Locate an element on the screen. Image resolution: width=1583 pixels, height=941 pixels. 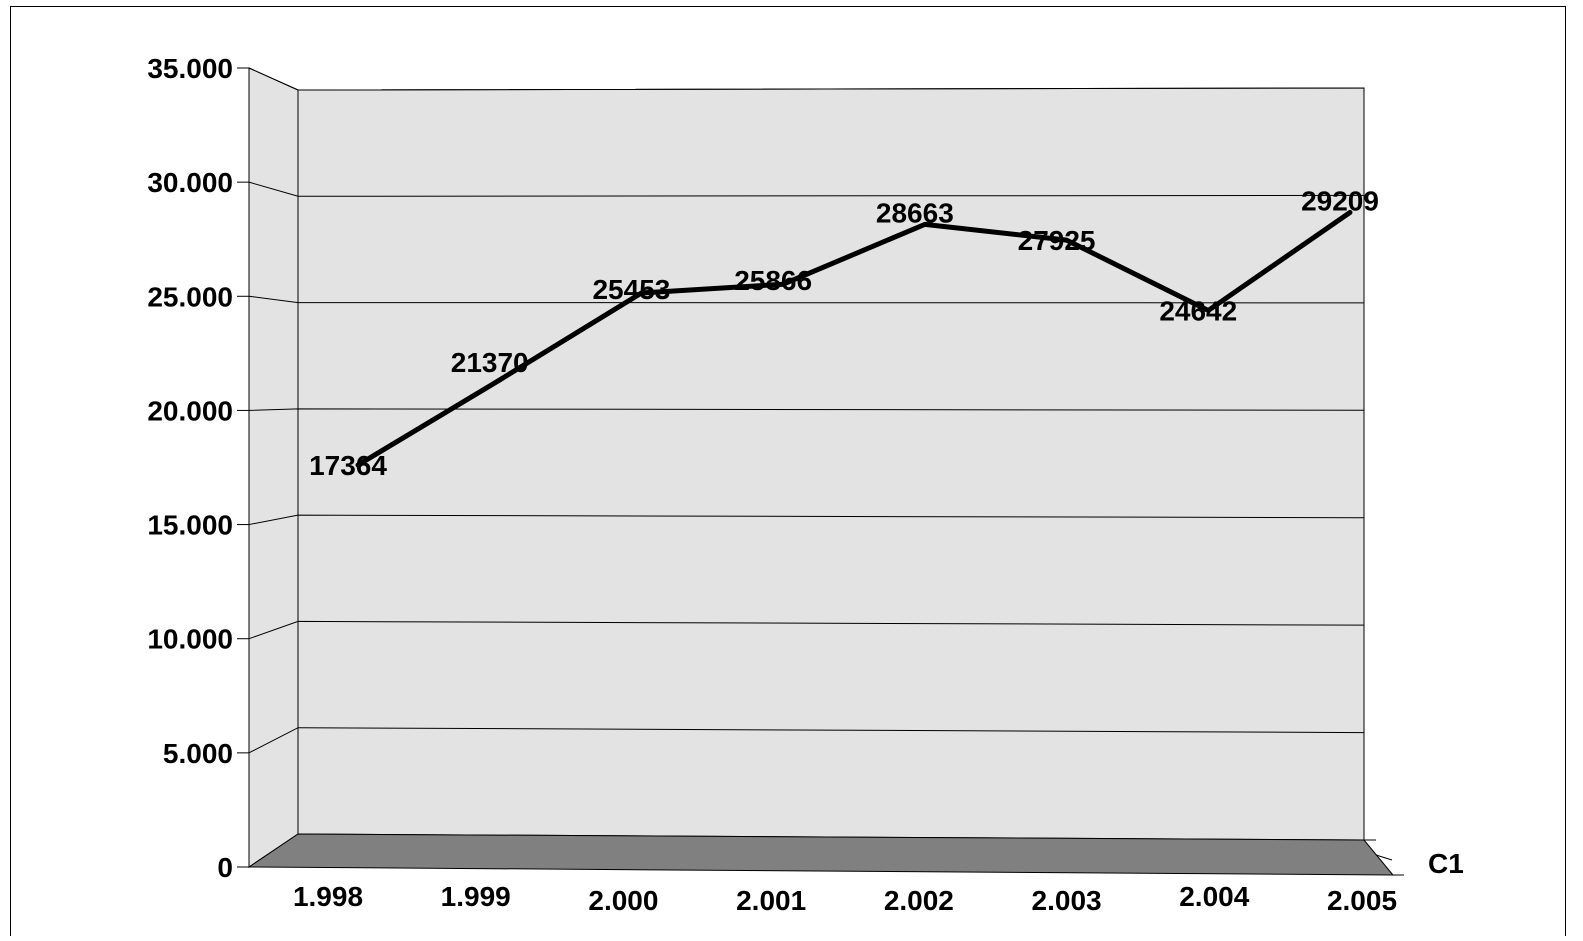
series-name: C1 is located at coordinates (1446, 863).